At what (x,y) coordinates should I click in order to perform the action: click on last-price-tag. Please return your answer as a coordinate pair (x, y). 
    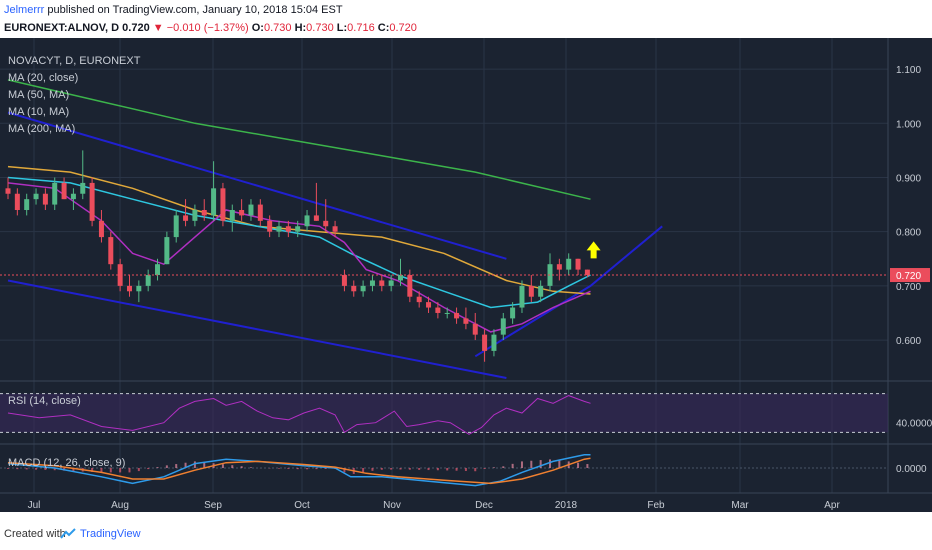
    Looking at the image, I should click on (910, 275).